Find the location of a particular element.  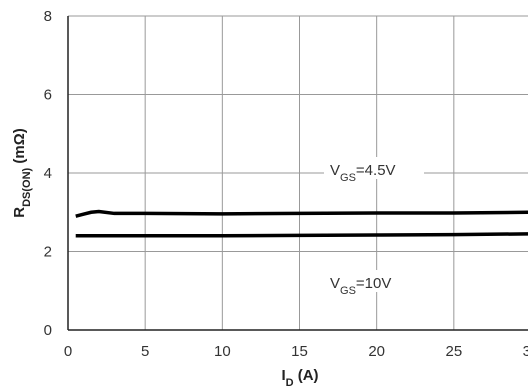

series-label-rest: =4.5V is located at coordinates (376, 170).